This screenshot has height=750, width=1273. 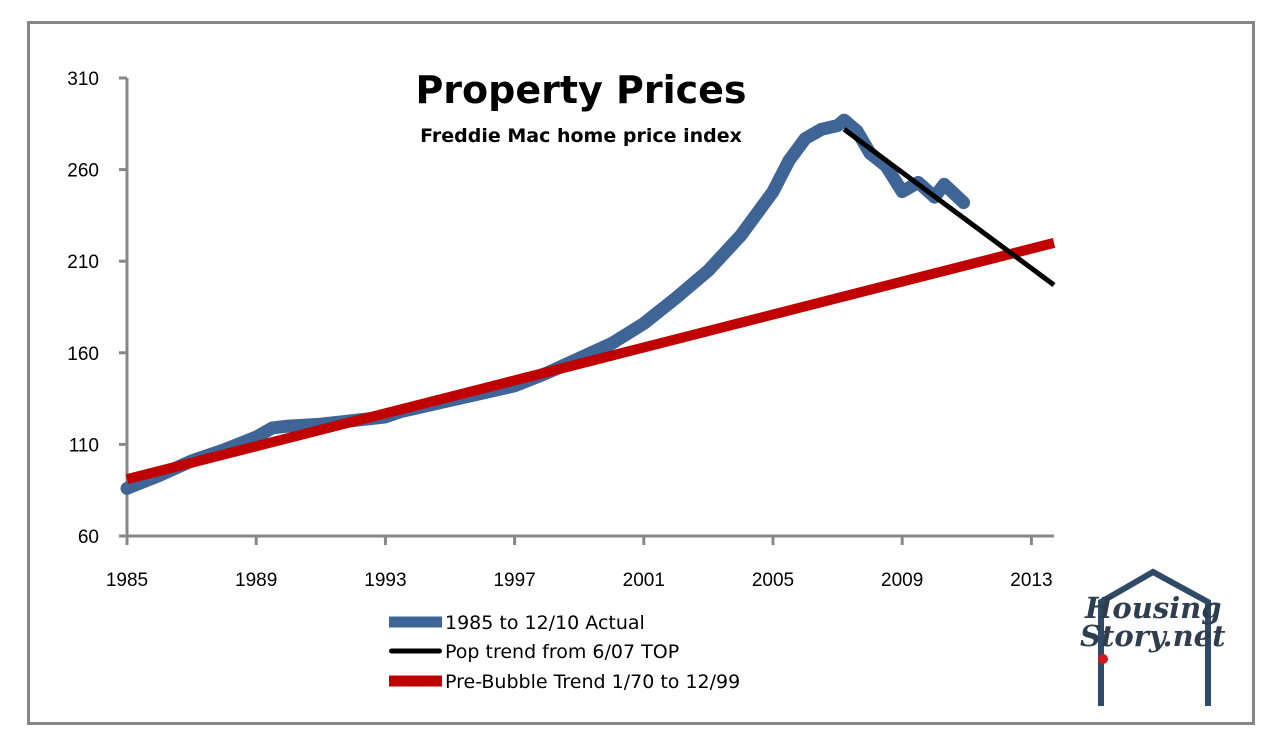 What do you see at coordinates (83, 262) in the screenshot?
I see `y-tick-label: 210` at bounding box center [83, 262].